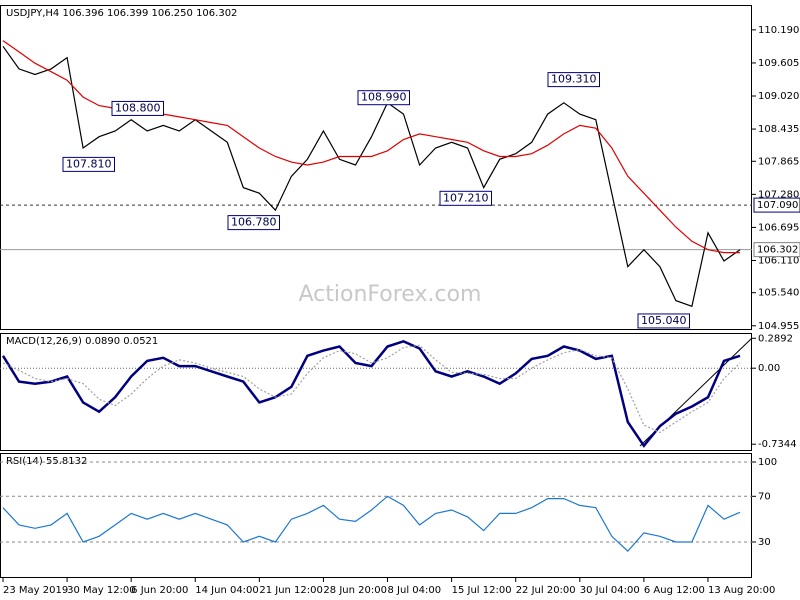  I want to click on x-tick-label: 8 Jul 04:00, so click(415, 590).